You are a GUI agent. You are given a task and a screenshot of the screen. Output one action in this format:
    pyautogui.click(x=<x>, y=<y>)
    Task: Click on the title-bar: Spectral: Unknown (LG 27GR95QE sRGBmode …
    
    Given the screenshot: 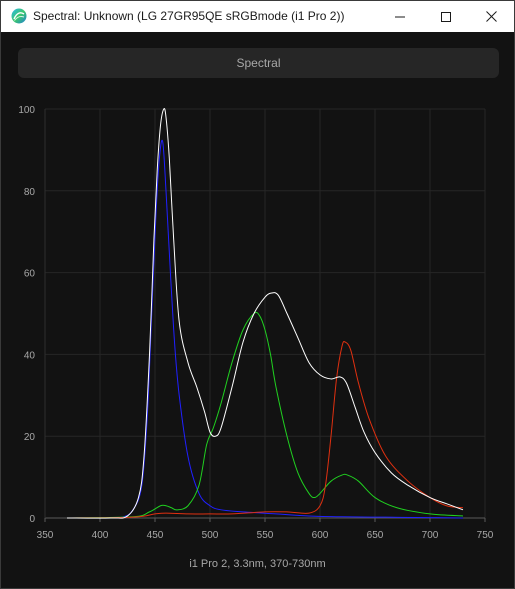 What is the action you would take?
    pyautogui.click(x=257, y=16)
    